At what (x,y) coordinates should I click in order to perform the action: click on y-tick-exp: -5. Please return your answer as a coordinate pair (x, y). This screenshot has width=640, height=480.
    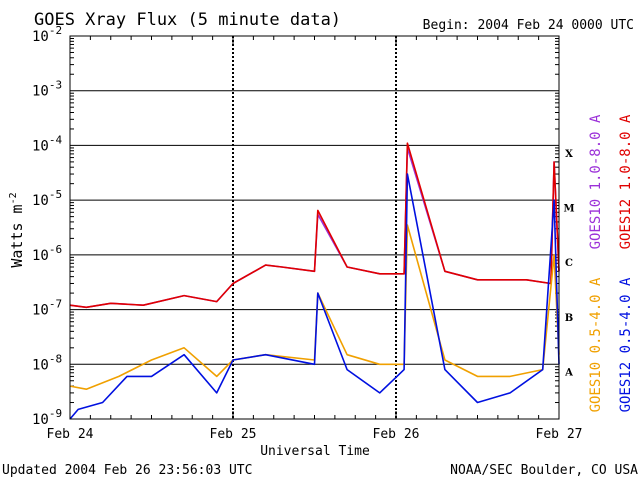
    Looking at the image, I should click on (55, 194).